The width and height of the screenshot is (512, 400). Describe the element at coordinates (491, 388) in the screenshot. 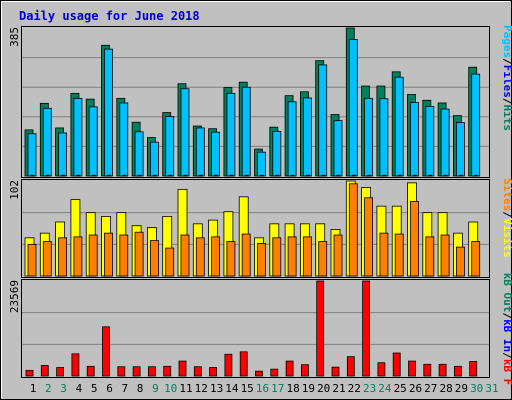

I see `day-label: 31` at that location.